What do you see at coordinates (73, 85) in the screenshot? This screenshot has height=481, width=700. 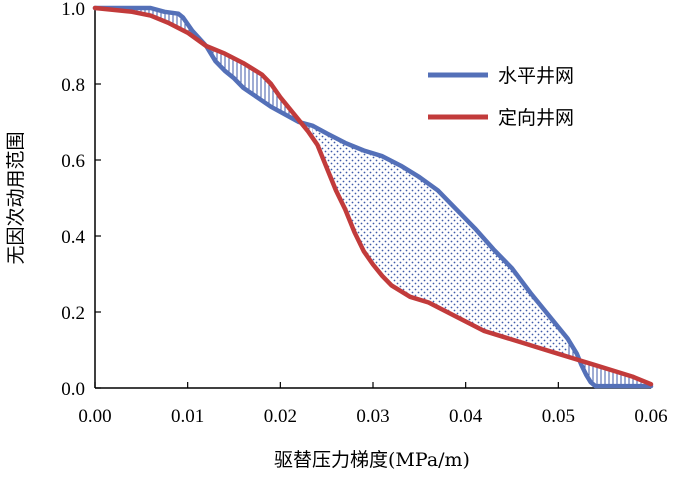 I see `y-tick-label: 0.8` at bounding box center [73, 85].